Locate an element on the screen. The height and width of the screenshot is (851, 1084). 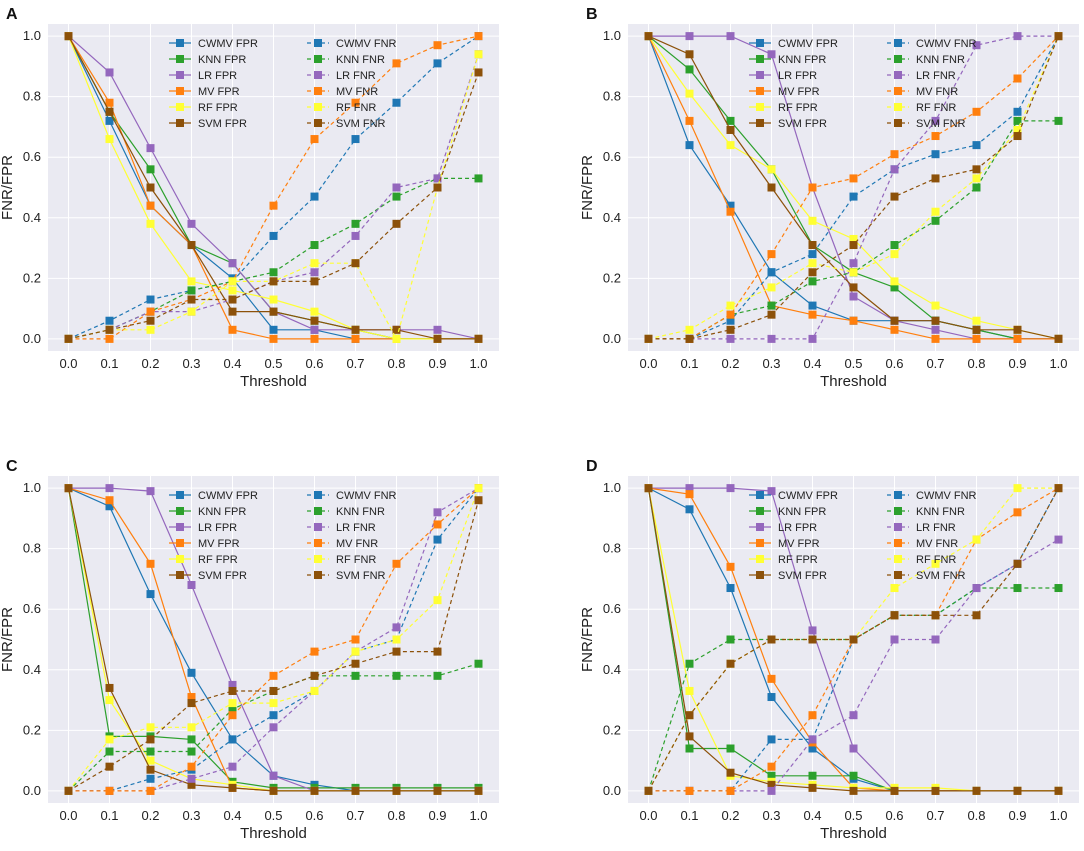
panel-b-legend-mv-fnr-label: MV FNR is located at coordinates (937, 92).